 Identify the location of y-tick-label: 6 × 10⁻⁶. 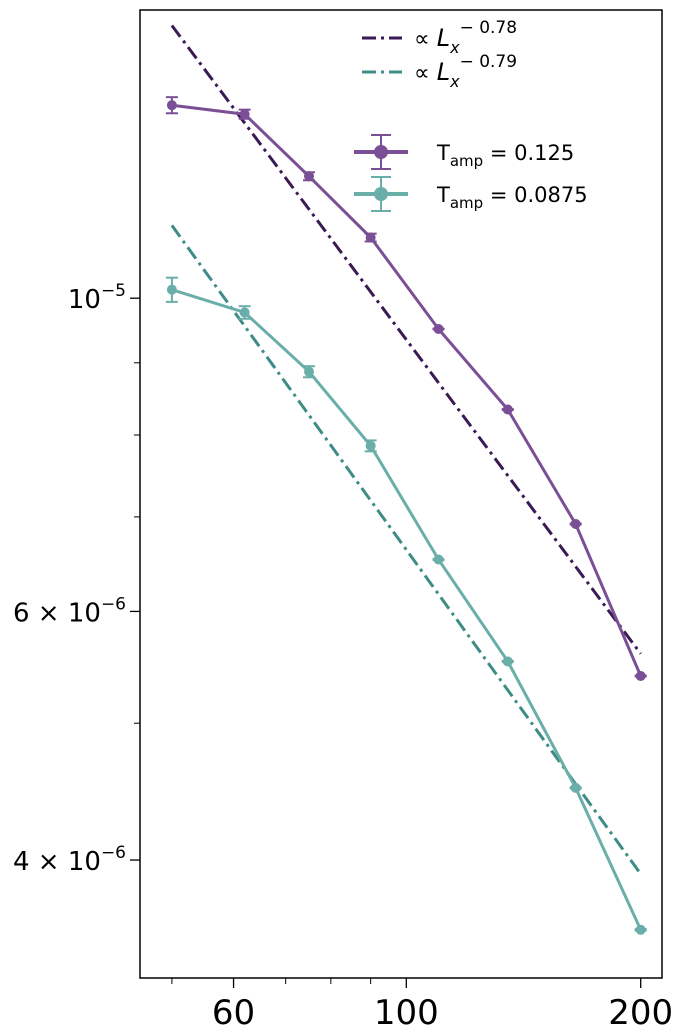
(69, 611).